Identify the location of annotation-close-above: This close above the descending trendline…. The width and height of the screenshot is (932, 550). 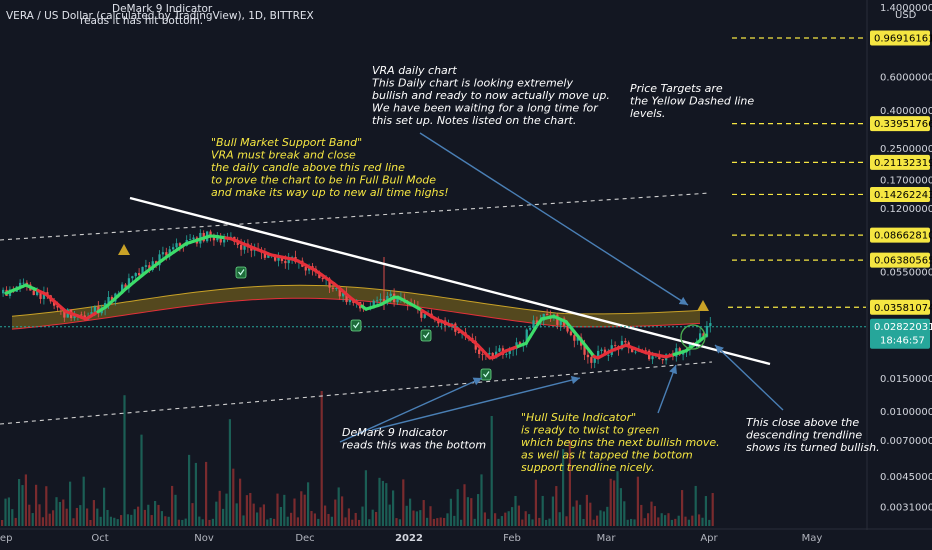
(813, 435).